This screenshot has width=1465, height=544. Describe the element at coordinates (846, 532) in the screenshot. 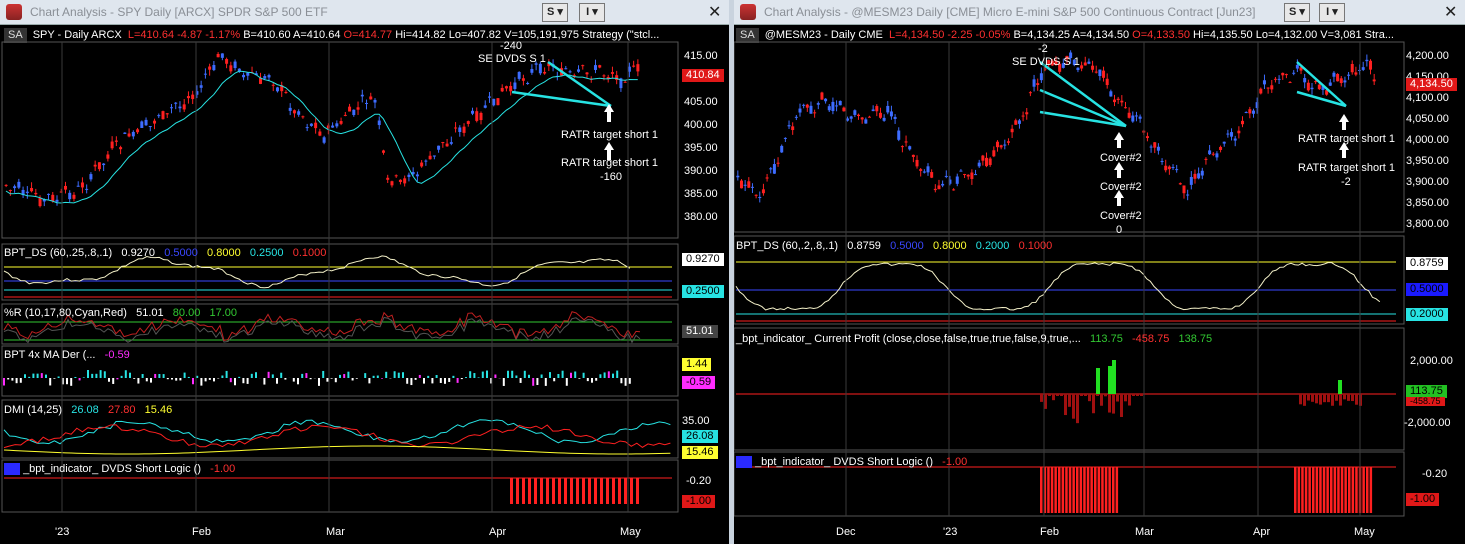

I see `right-date-label: Dec` at that location.